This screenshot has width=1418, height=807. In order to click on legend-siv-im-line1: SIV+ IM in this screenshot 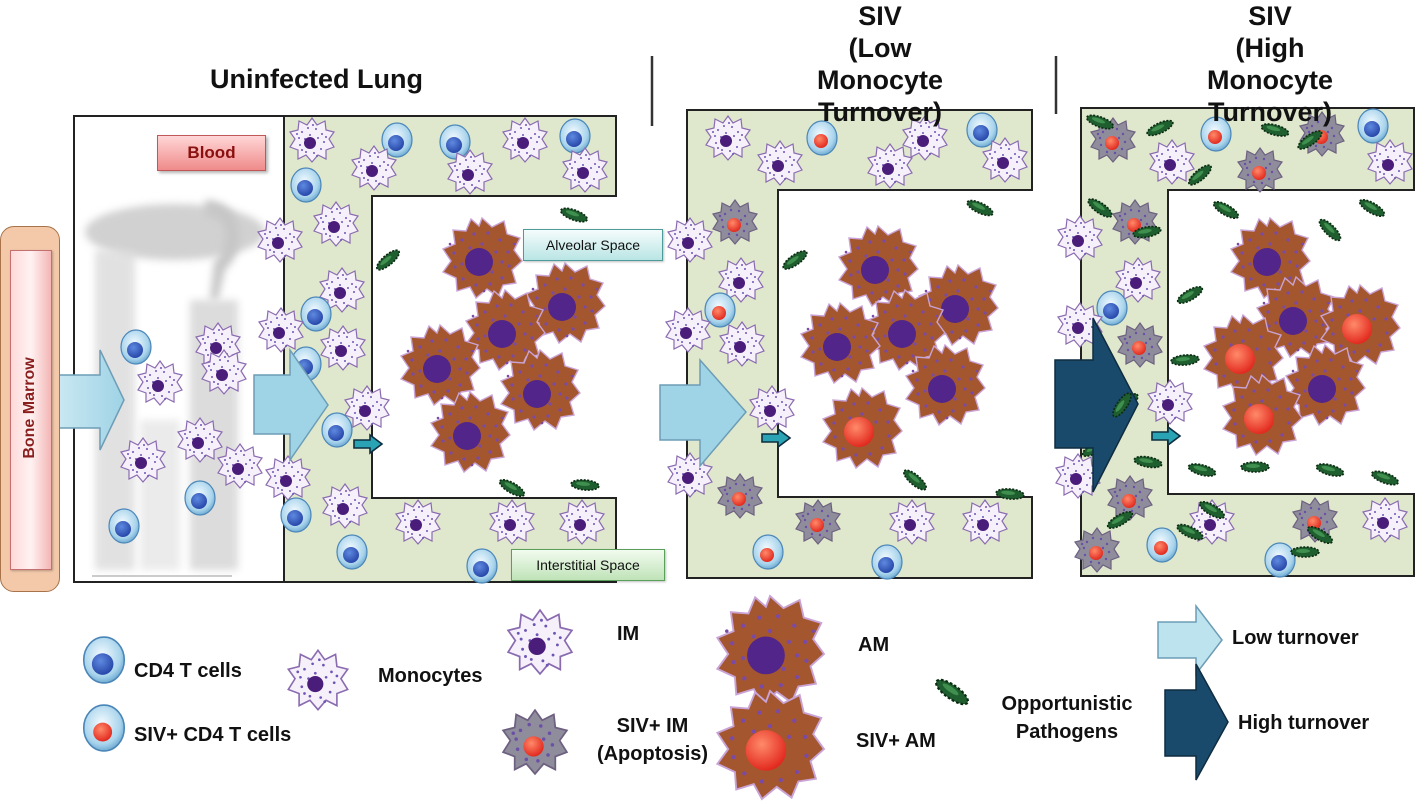, I will do `click(652, 726)`.